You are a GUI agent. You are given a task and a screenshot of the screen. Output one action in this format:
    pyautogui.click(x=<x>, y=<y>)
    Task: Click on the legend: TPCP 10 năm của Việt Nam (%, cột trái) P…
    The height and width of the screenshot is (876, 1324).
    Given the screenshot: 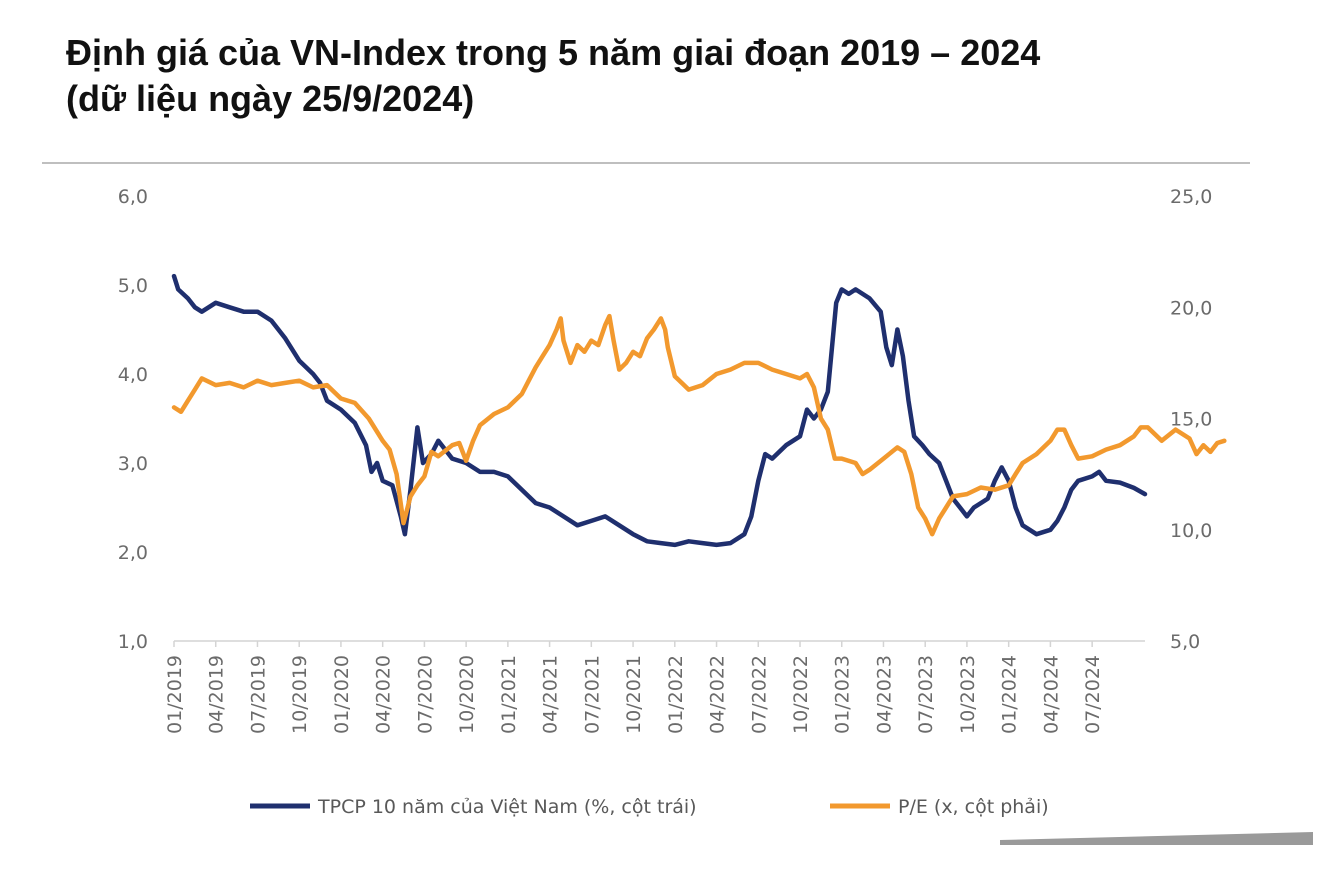 What is the action you would take?
    pyautogui.click(x=649, y=807)
    